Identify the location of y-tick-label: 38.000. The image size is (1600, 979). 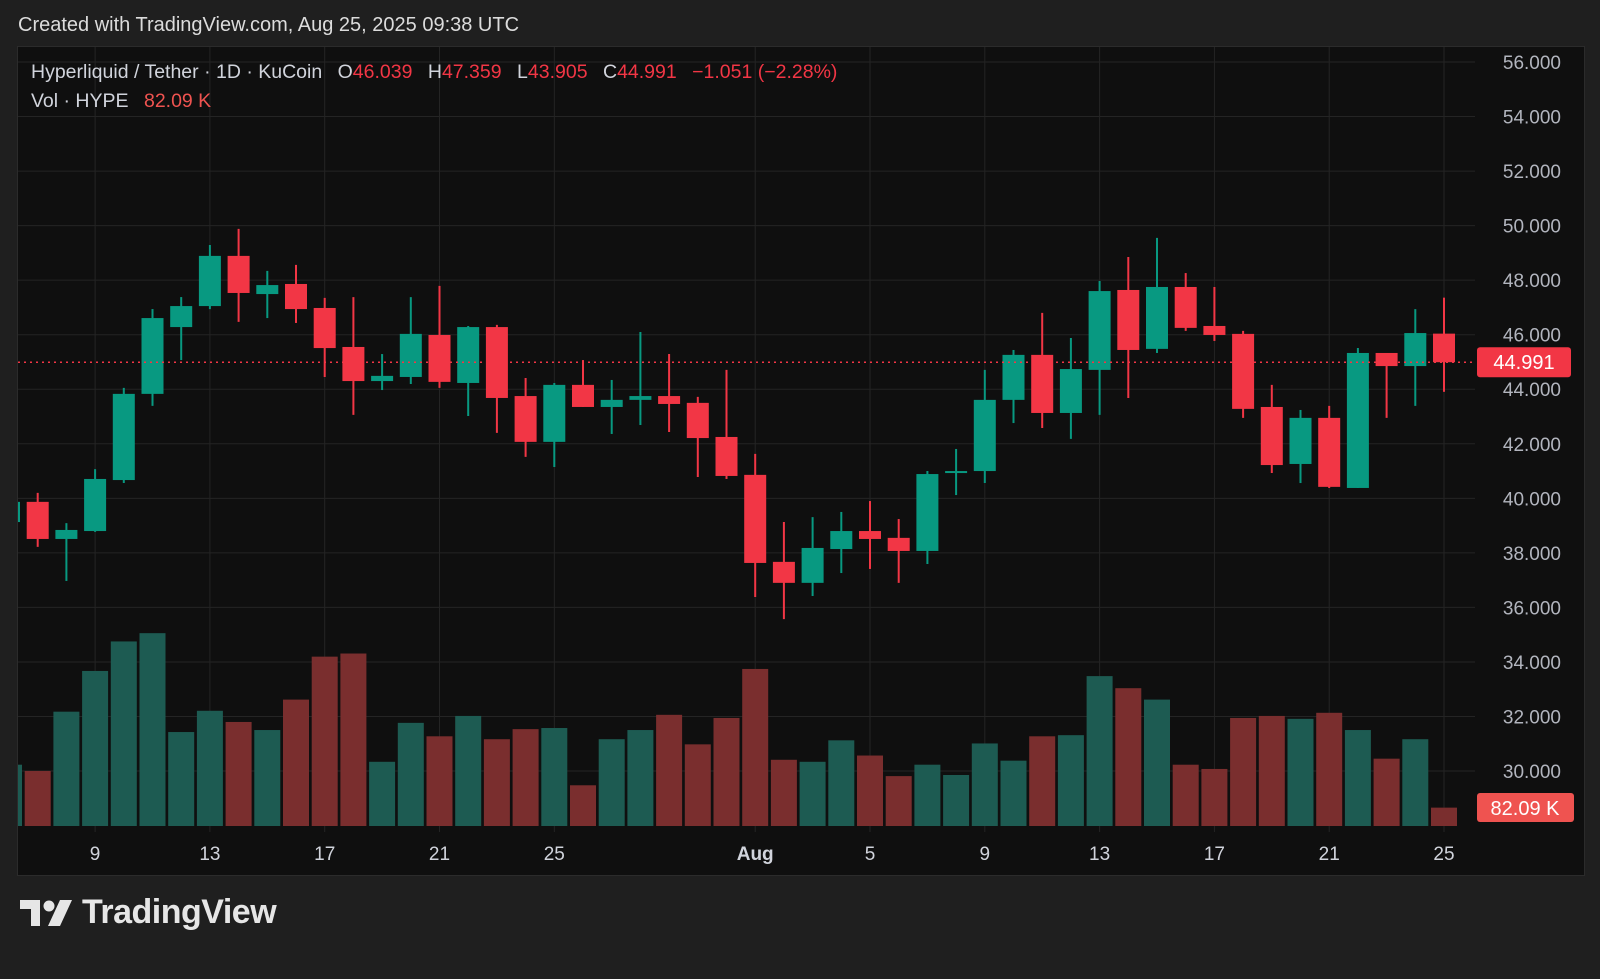
(1532, 554).